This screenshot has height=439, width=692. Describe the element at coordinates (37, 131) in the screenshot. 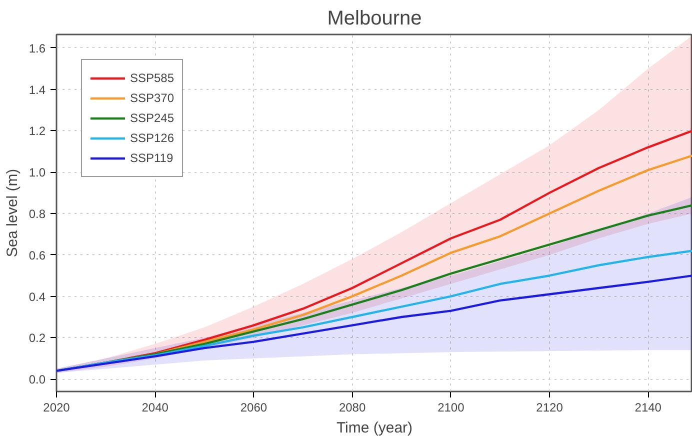

I see `y-tick-label: 1.2` at that location.